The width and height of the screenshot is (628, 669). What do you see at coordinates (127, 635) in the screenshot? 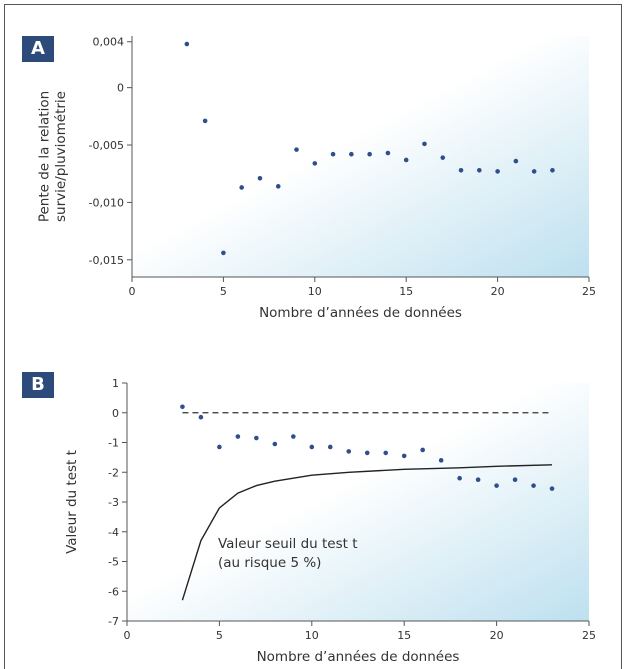
I see `panel-b-x-tick-label: 0` at bounding box center [127, 635].